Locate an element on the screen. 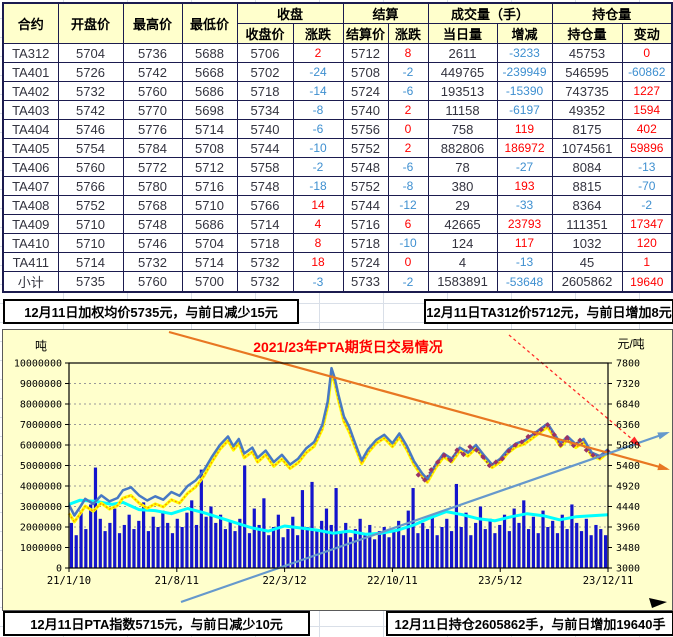 Image resolution: width=673 pixels, height=637 pixels. value-cell: 5698 is located at coordinates (209, 110).